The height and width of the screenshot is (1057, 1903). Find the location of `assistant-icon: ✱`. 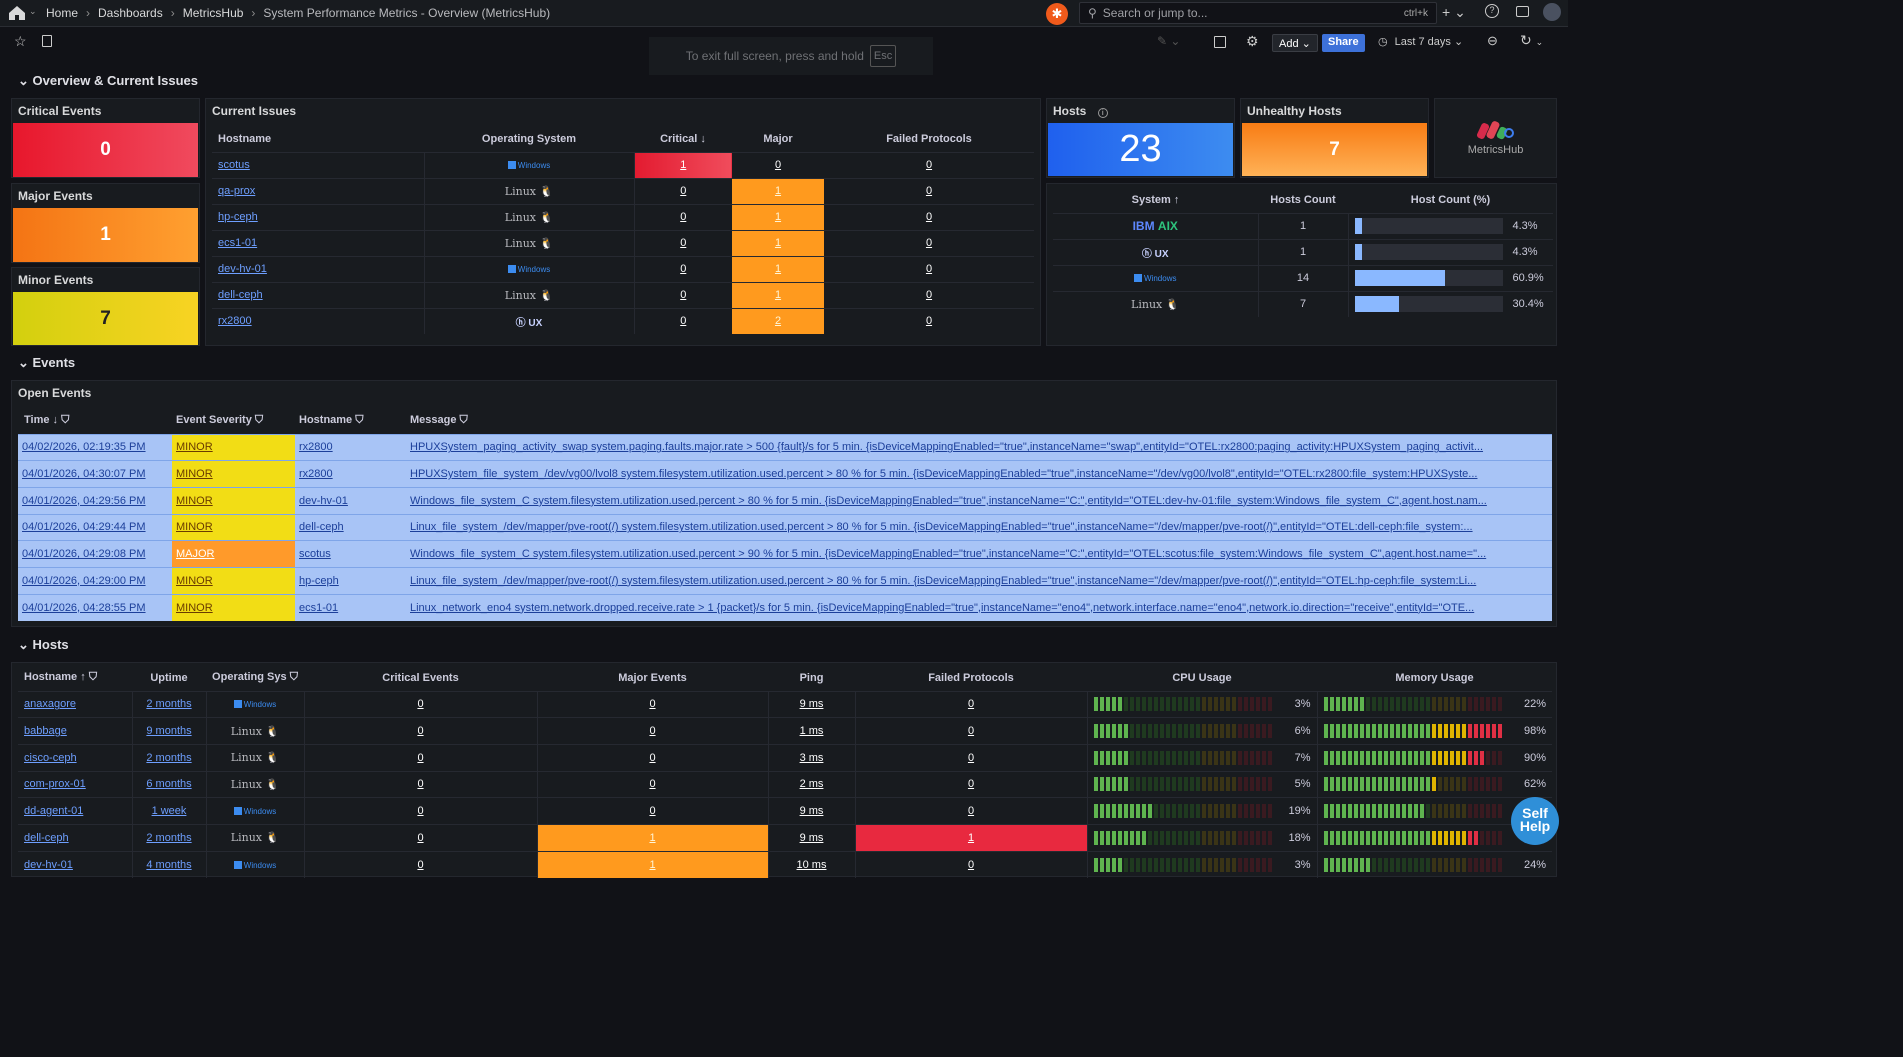

assistant-icon: ✱ is located at coordinates (1057, 14).